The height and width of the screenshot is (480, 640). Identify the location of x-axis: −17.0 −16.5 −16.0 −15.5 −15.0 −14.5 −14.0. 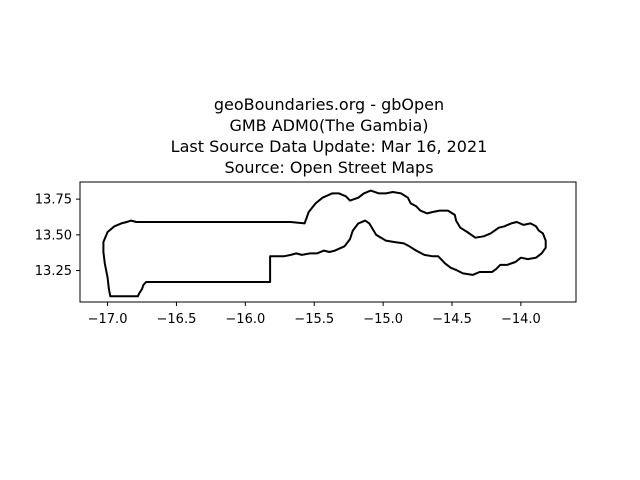
(314, 314).